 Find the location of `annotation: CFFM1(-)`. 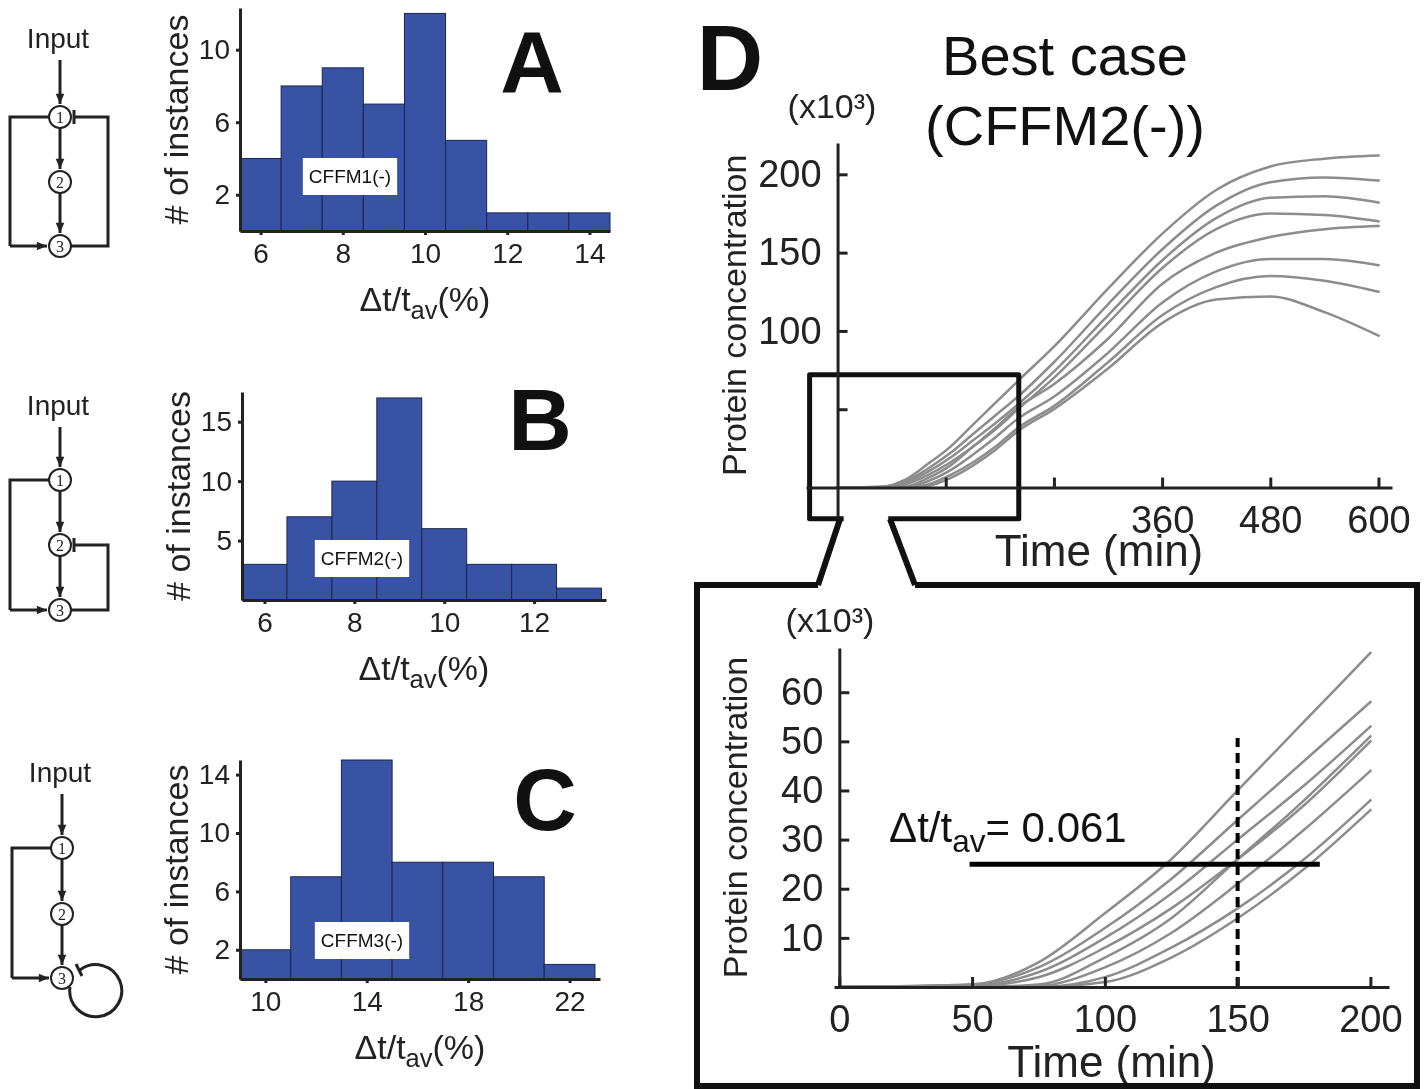

annotation: CFFM1(-) is located at coordinates (350, 176).